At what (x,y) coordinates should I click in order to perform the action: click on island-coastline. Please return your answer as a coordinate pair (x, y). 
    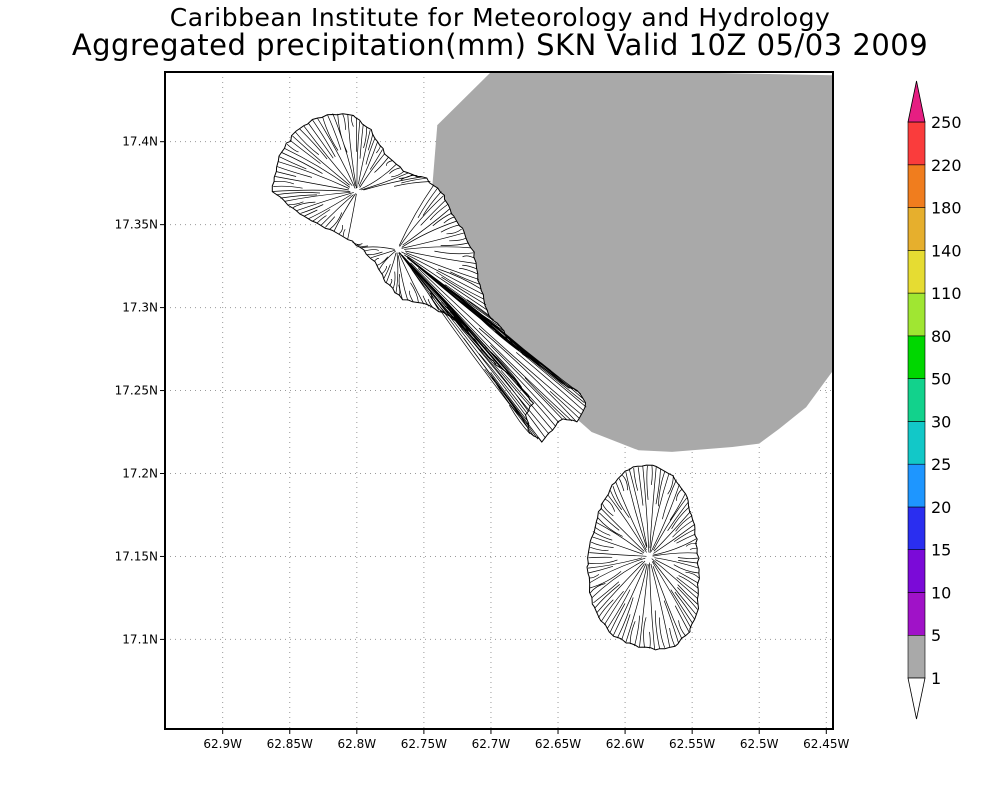
    Looking at the image, I should click on (643, 557).